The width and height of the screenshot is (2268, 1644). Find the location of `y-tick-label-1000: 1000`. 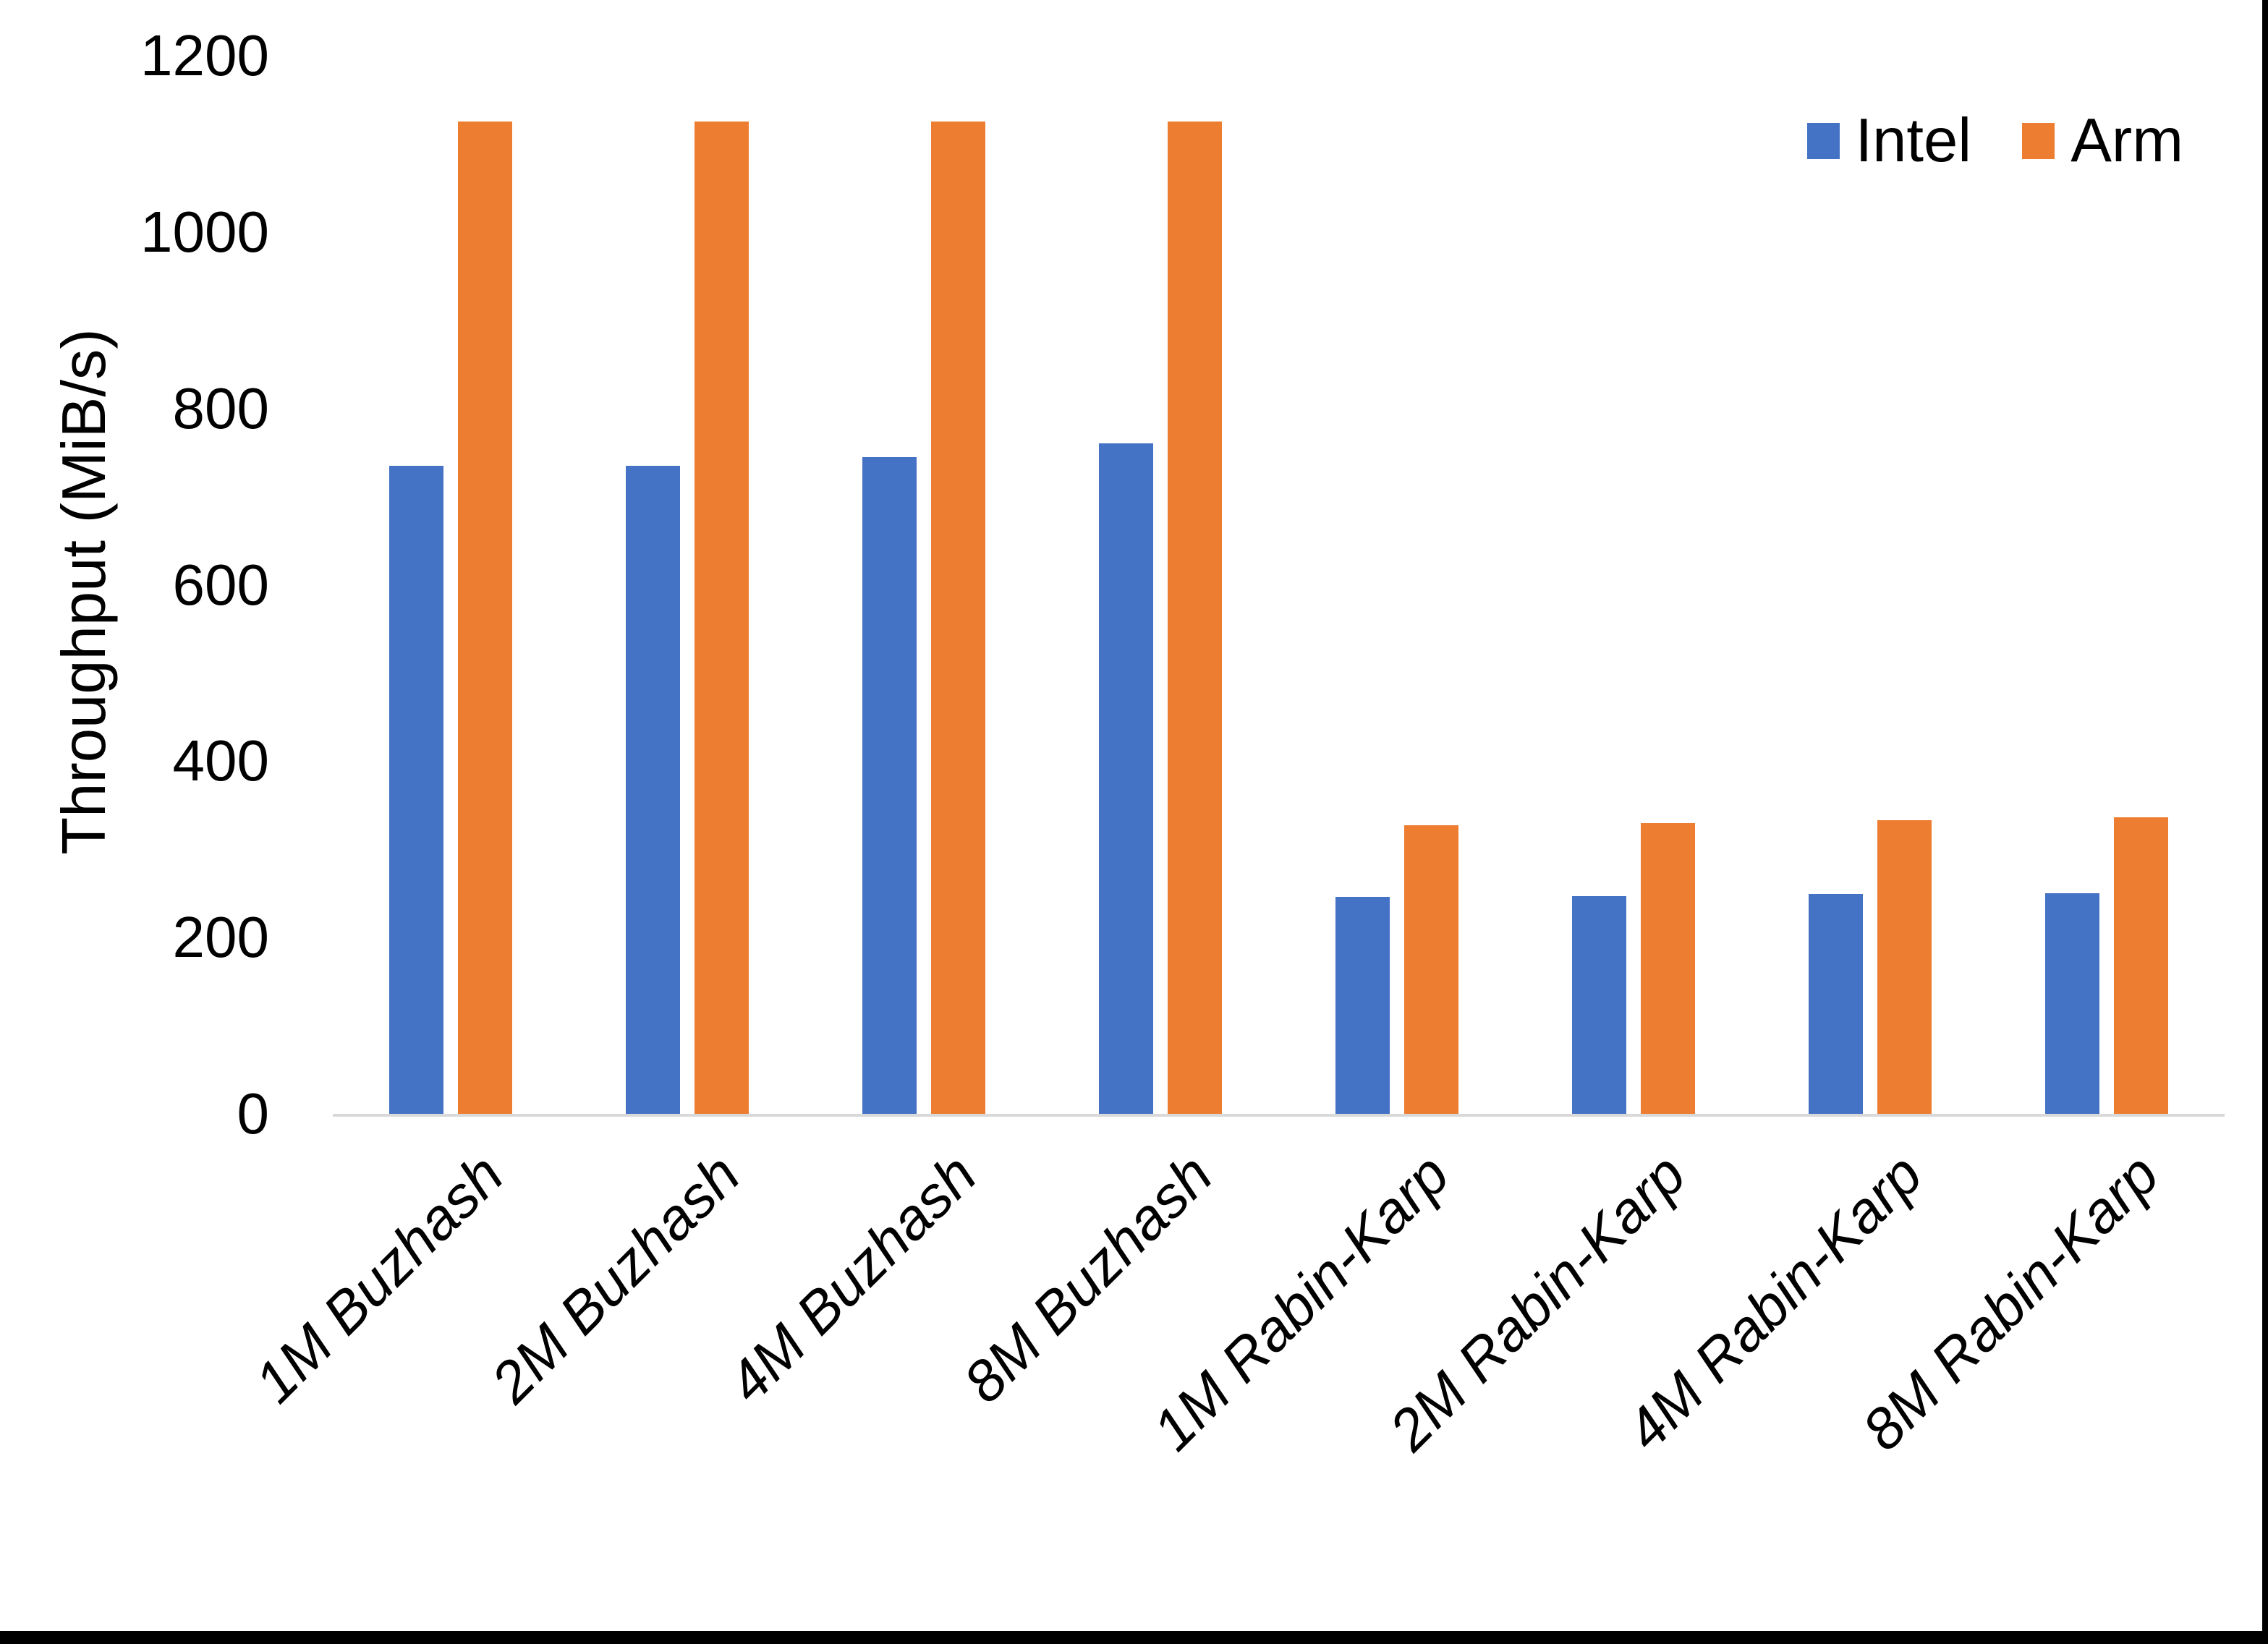

y-tick-label-1000: 1000 is located at coordinates (204, 231).